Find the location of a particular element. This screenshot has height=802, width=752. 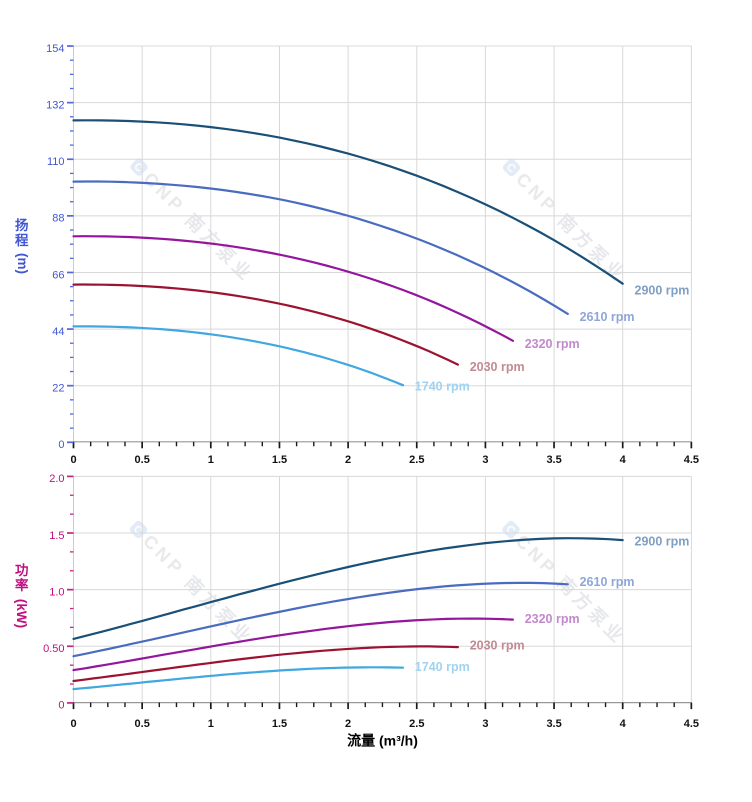

svg-text: 22 is located at coordinates (58, 389).